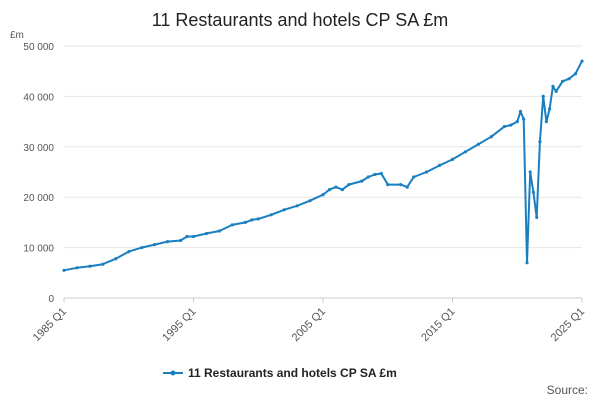  Describe the element at coordinates (38, 47) in the screenshot. I see `y-tick-label: 50 000` at that location.